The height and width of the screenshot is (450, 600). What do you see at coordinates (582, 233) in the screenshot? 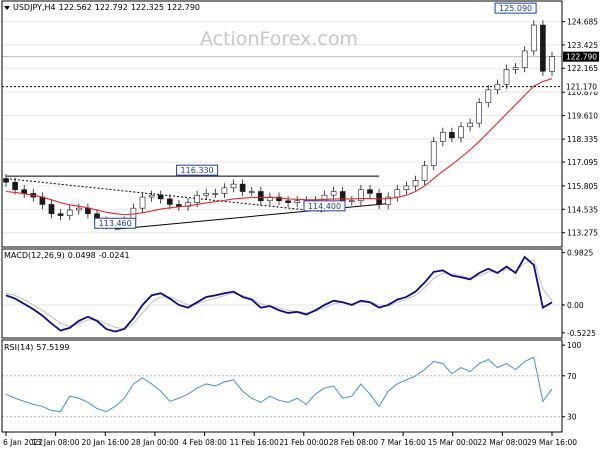
I see `price-tick-label: 113.275` at bounding box center [582, 233].